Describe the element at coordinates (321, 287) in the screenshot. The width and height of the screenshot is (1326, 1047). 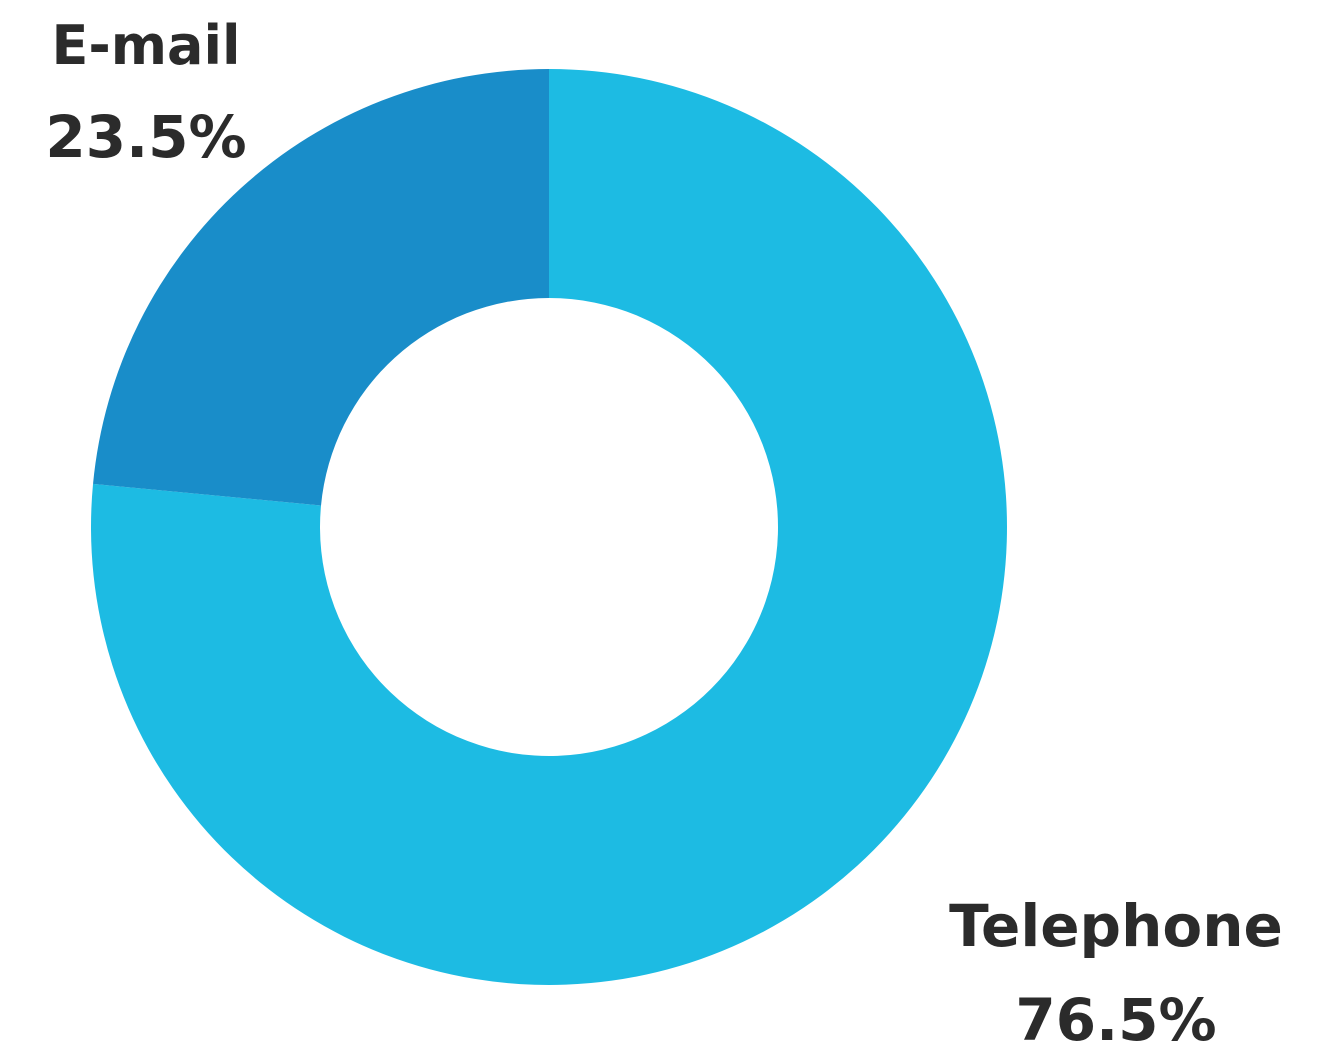
I see `slice-e-mail` at that location.